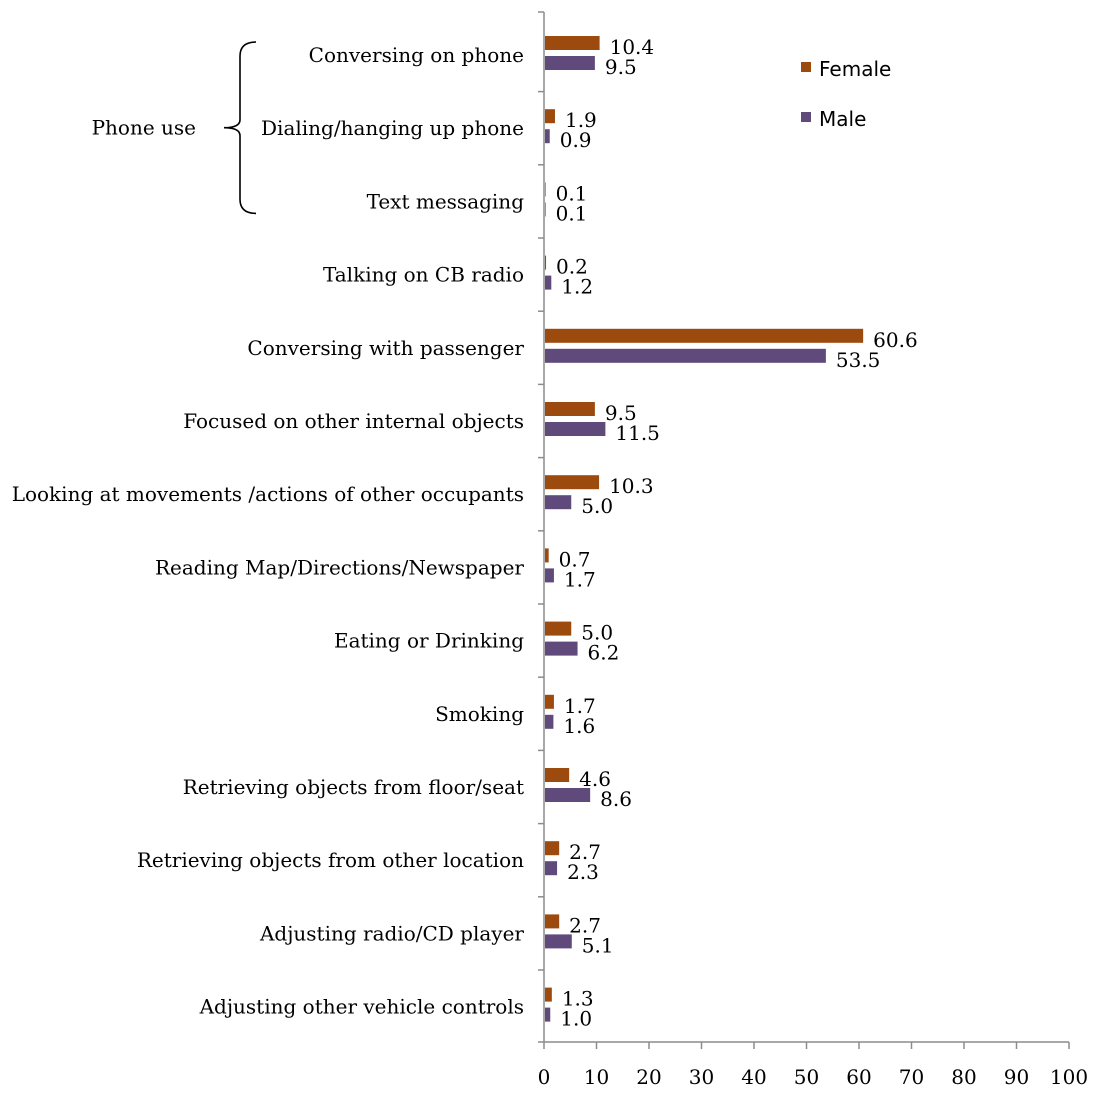 Image resolution: width=1093 pixels, height=1093 pixels. What do you see at coordinates (576, 1019) in the screenshot?
I see `data-label: 1.0` at bounding box center [576, 1019].